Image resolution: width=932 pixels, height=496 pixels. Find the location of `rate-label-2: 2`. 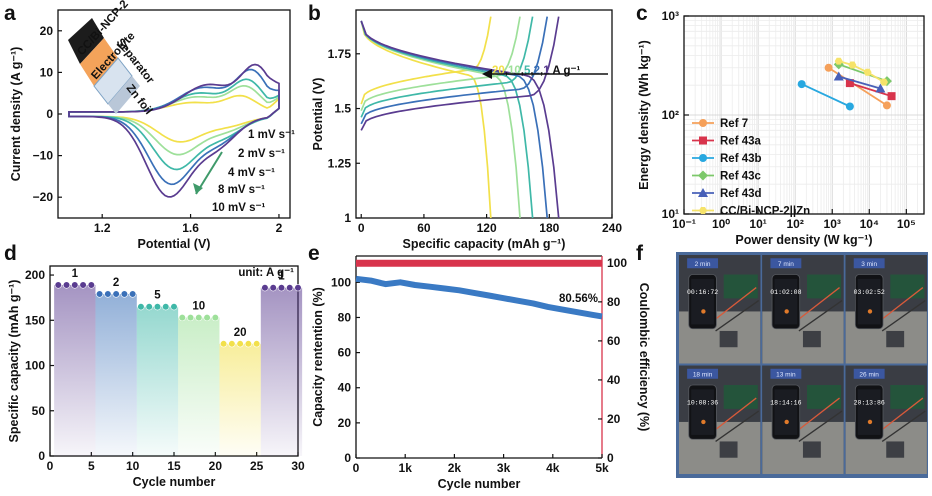

rate-label-2: 2 is located at coordinates (537, 71).